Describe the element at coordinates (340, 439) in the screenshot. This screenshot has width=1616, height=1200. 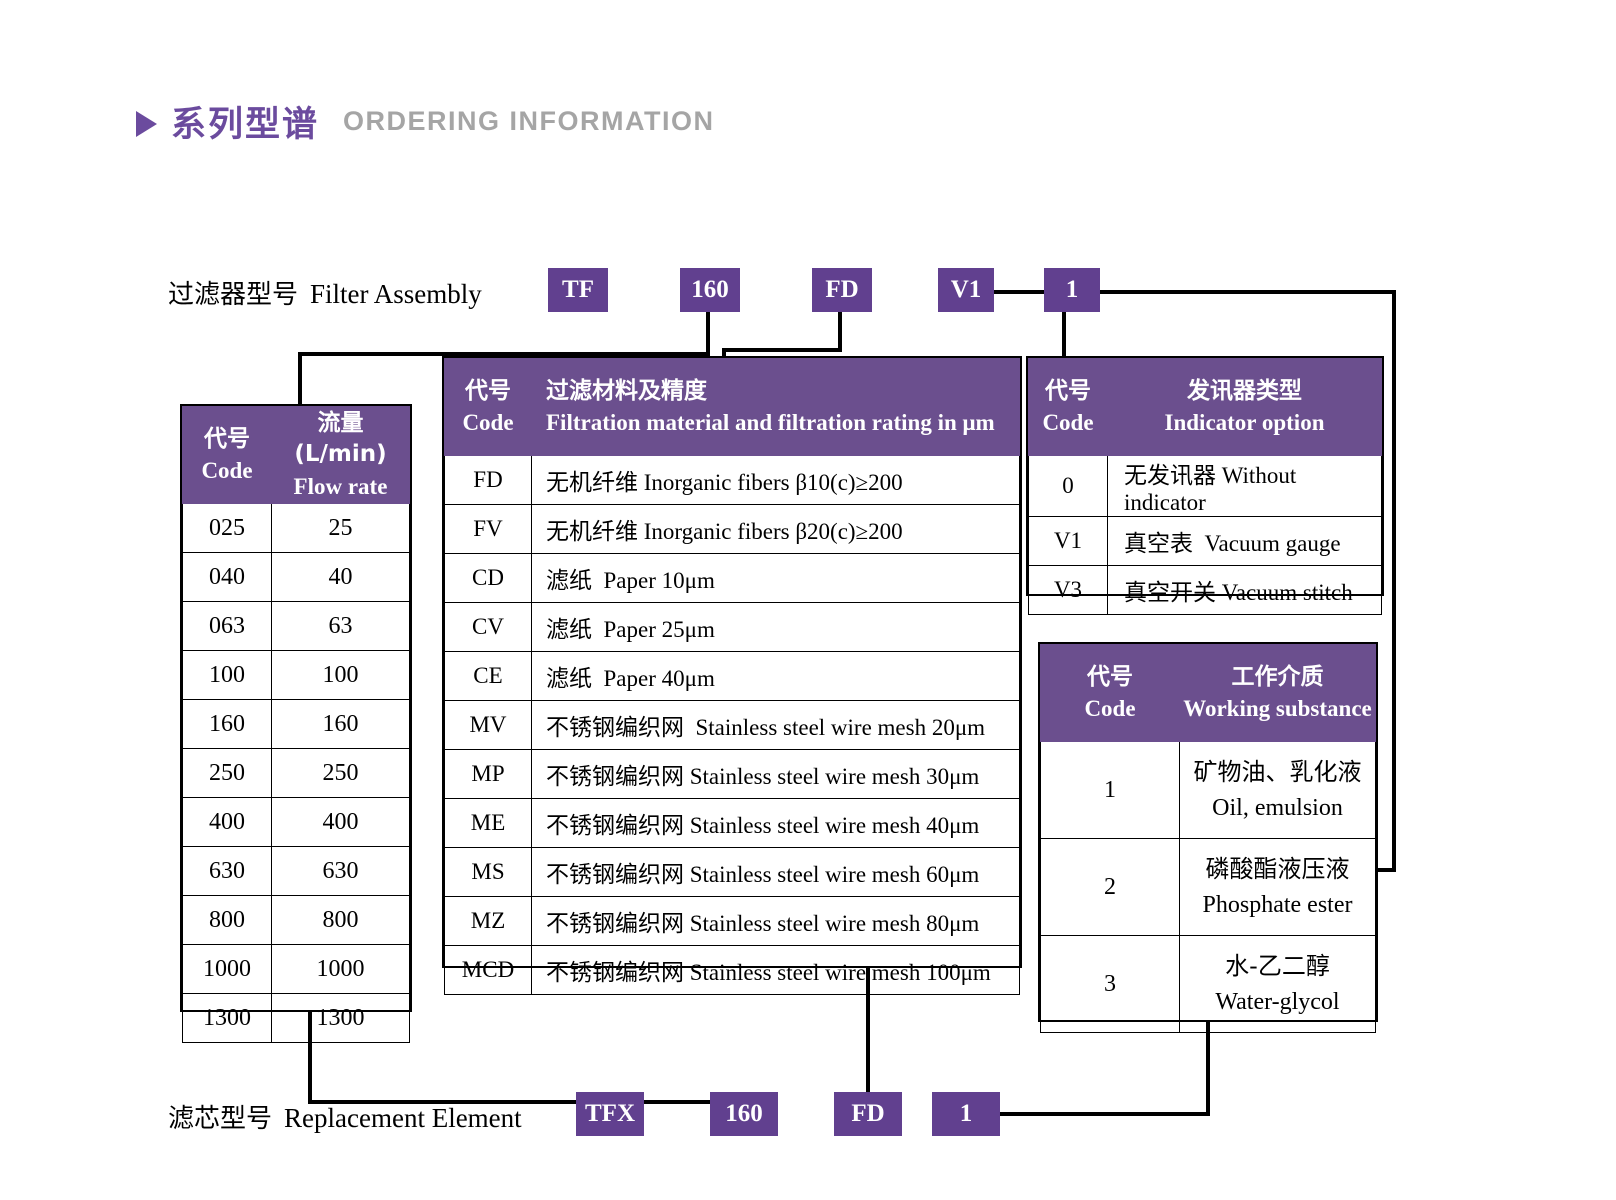
I see `flow-header-value-cn: 流量(L/min)` at that location.